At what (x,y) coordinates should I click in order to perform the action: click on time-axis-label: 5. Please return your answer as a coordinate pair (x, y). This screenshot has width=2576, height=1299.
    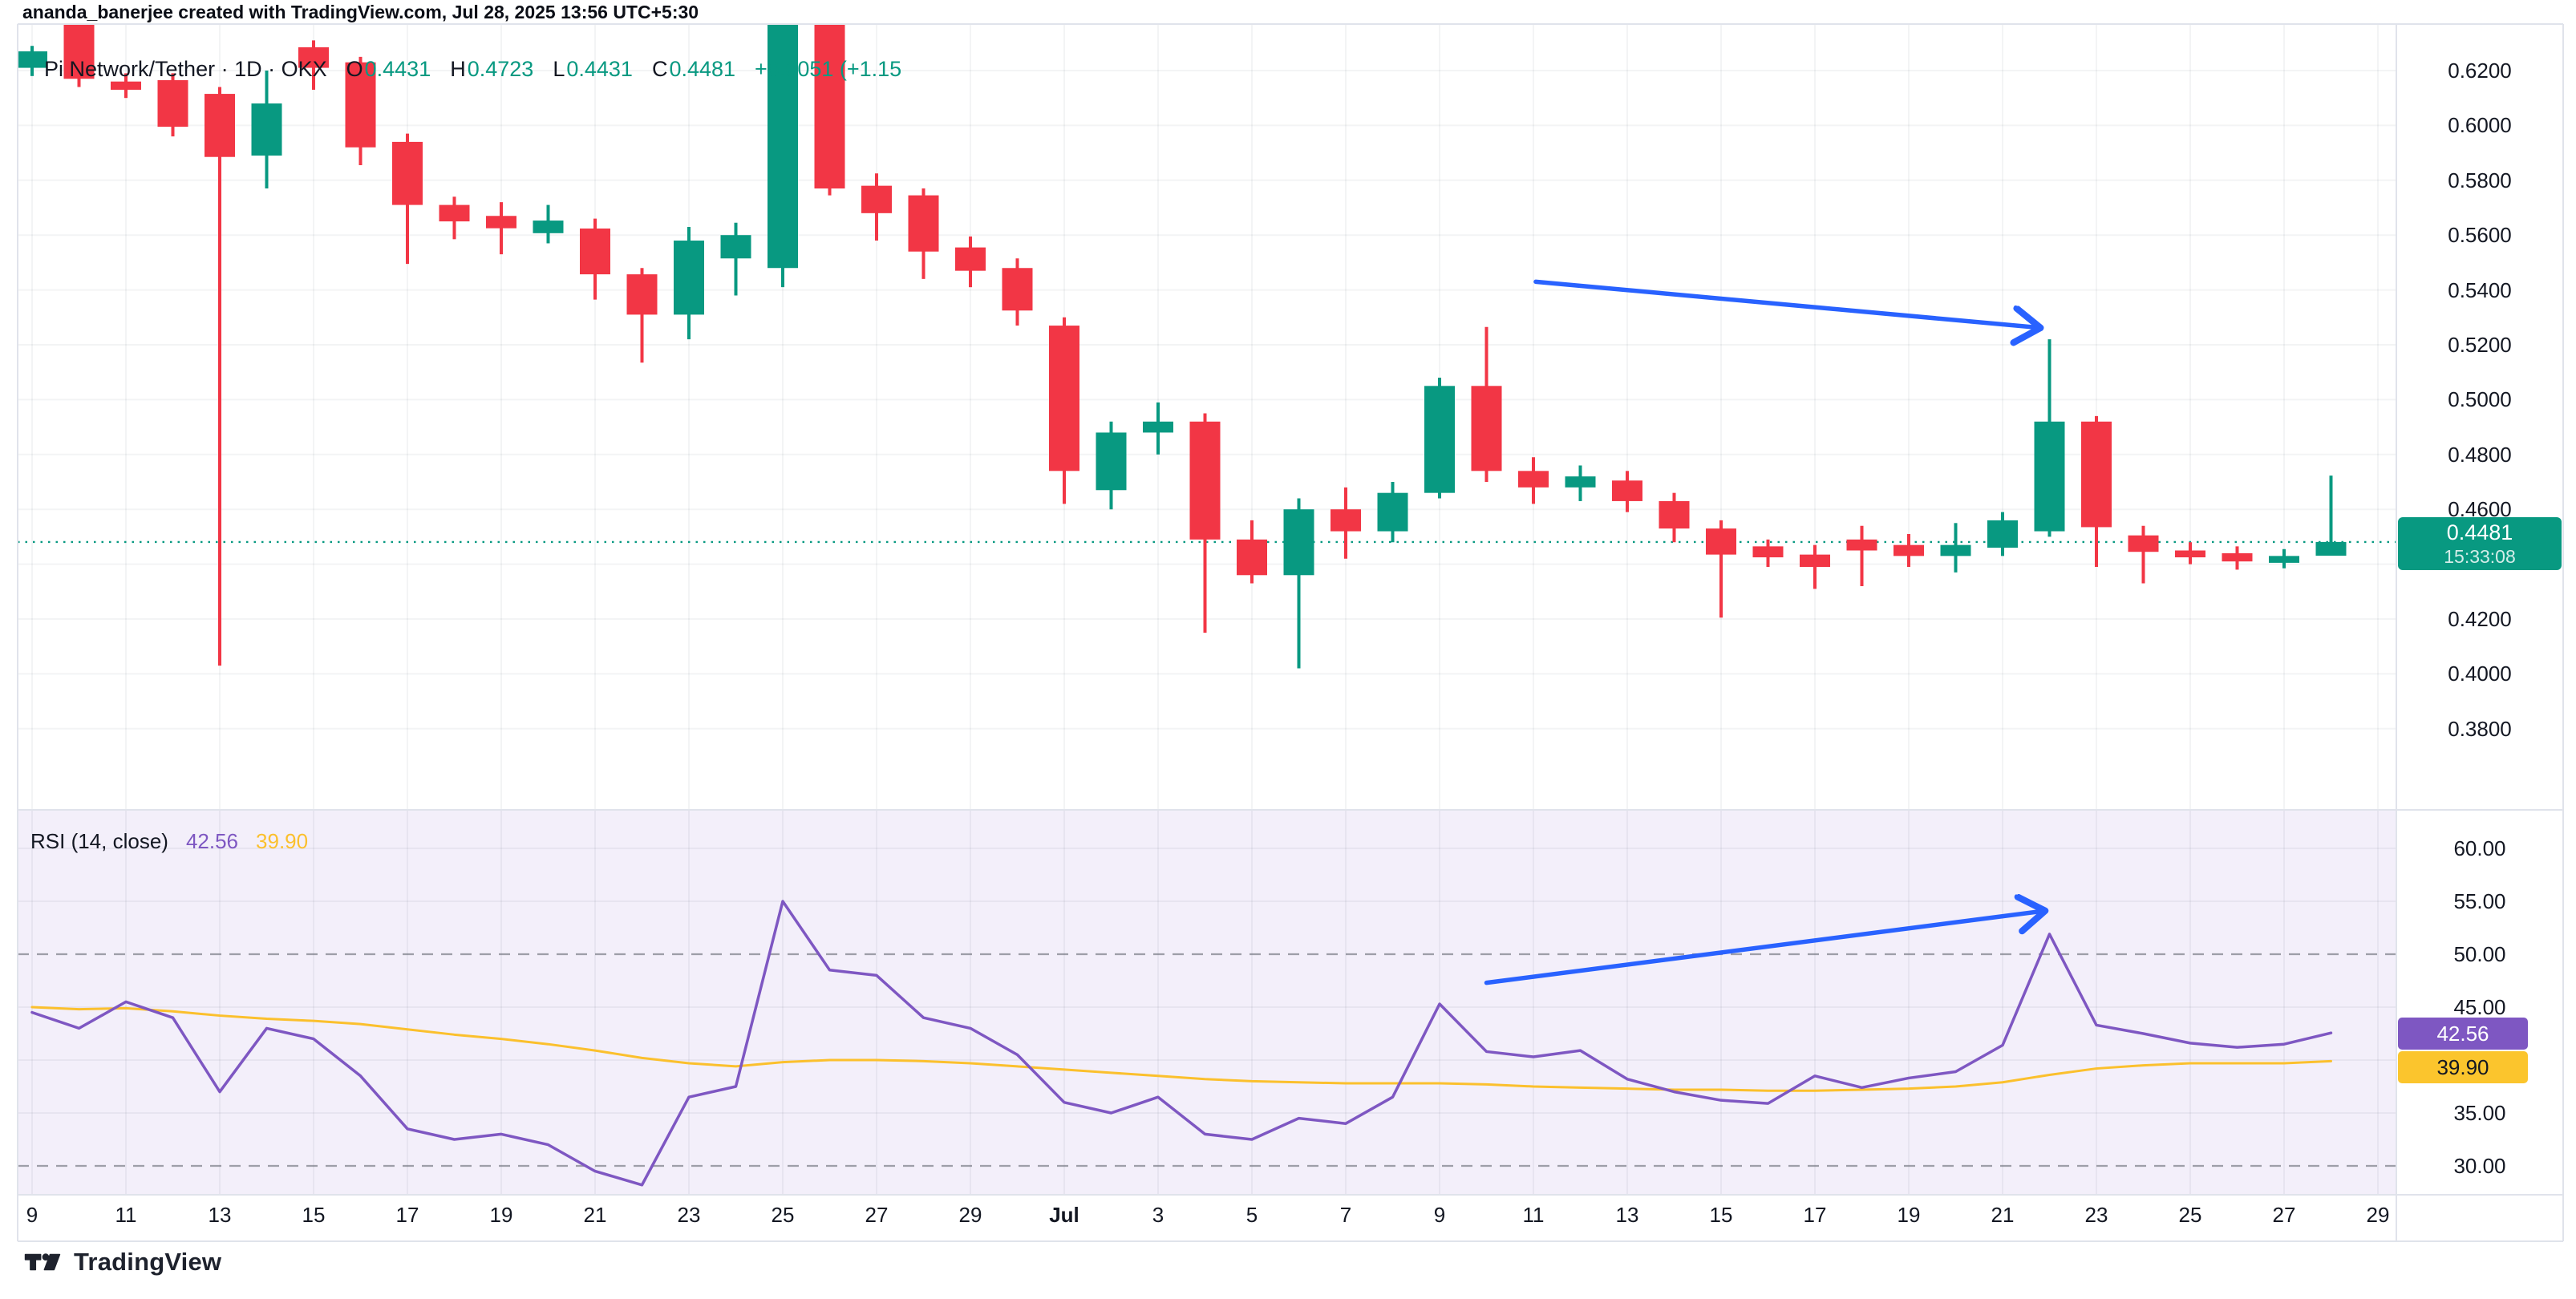
    Looking at the image, I should click on (1251, 1215).